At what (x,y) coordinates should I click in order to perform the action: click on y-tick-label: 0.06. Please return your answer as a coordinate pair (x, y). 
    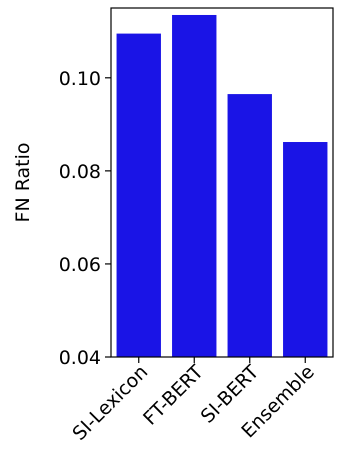
    Looking at the image, I should click on (80, 265).